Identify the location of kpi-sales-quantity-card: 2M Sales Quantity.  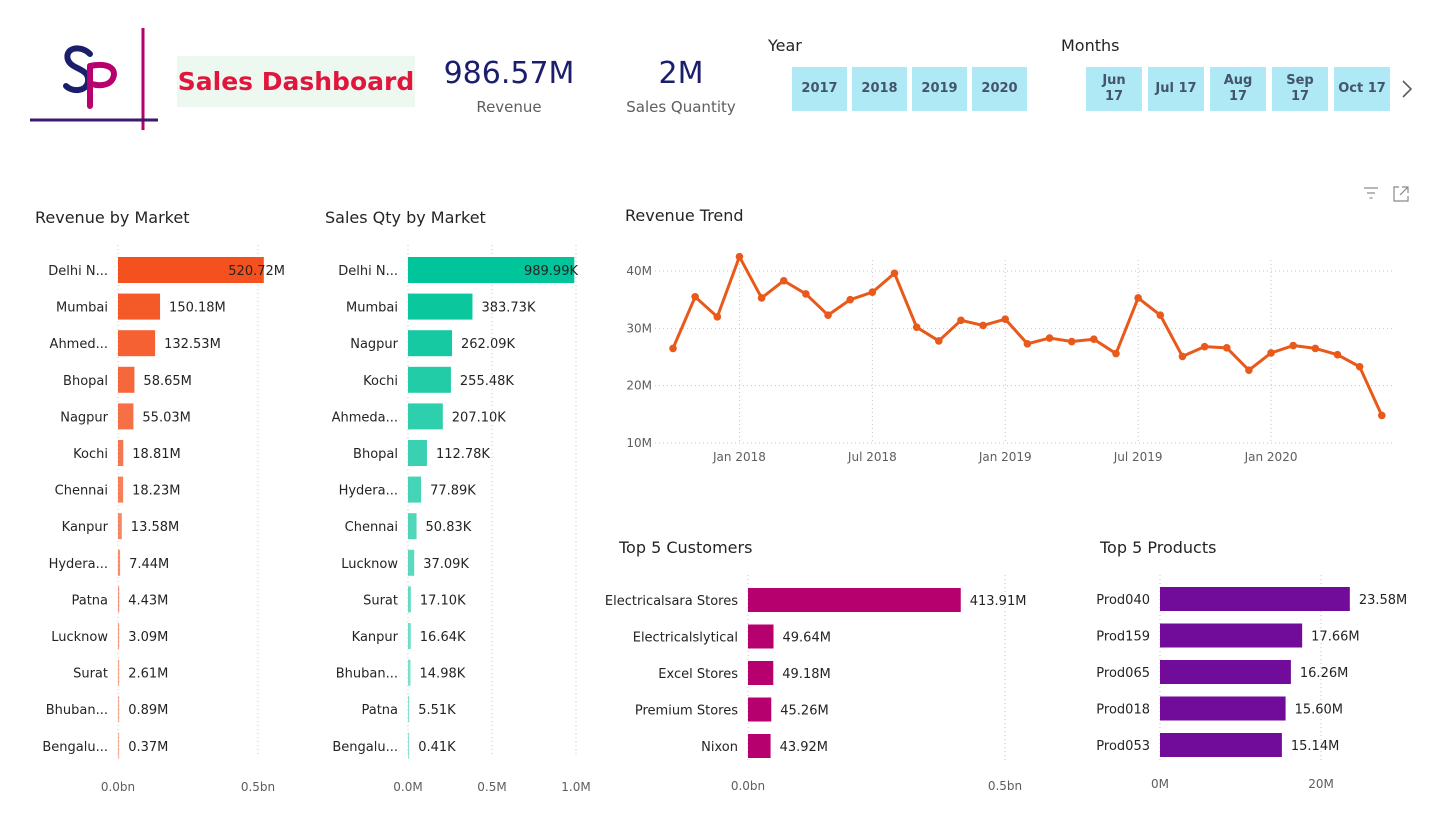
(681, 86).